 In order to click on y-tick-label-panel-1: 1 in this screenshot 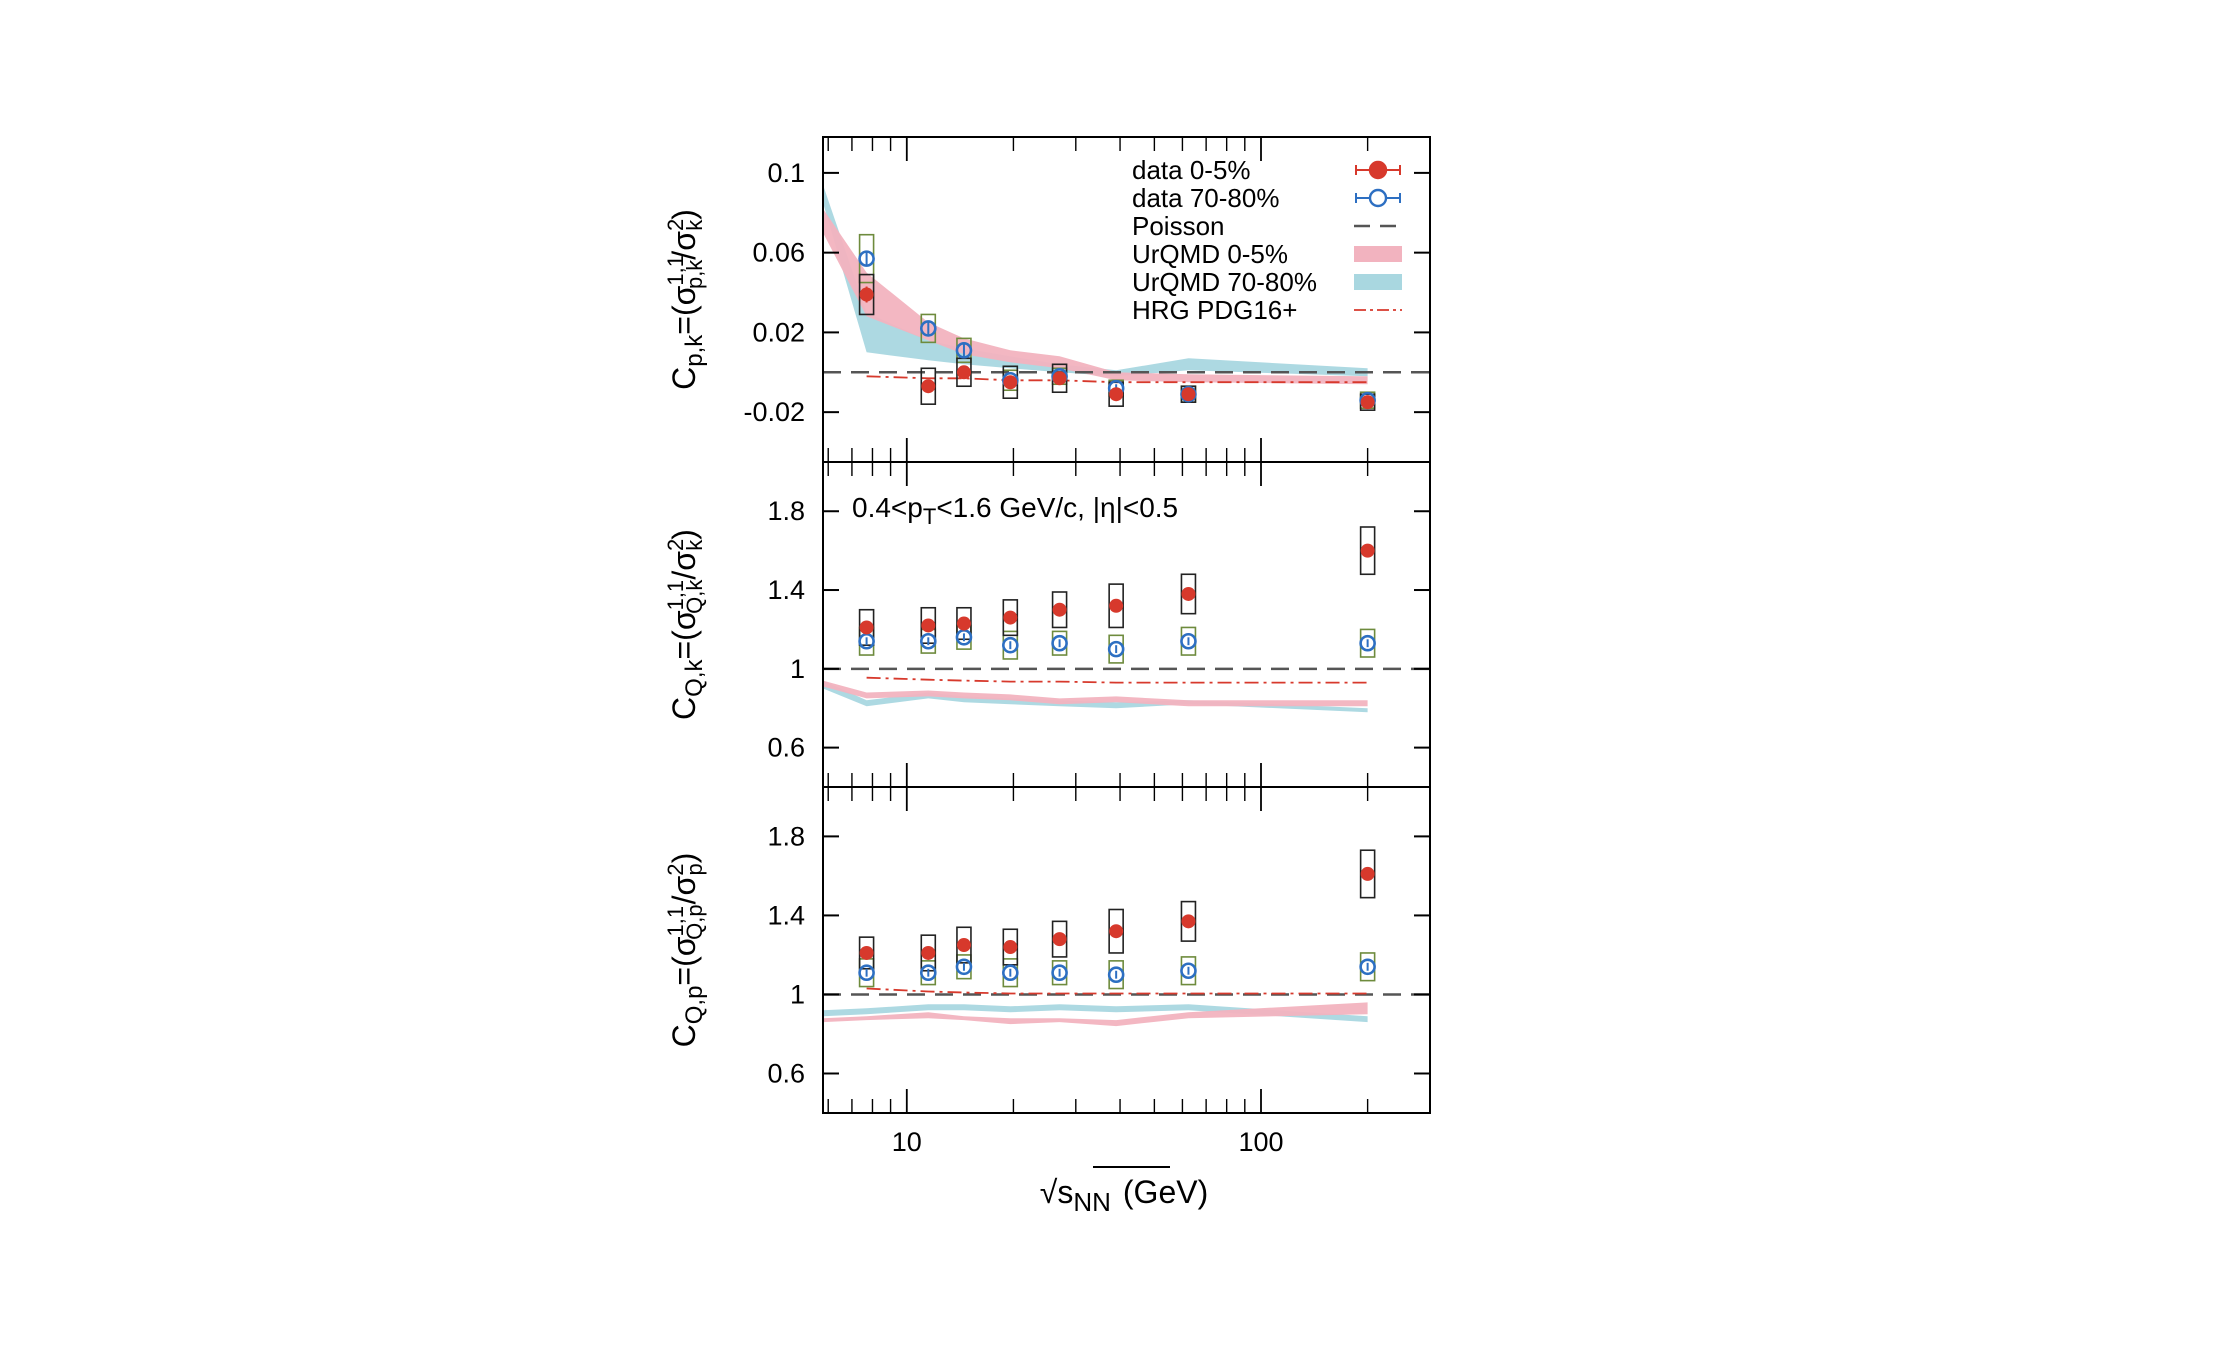, I will do `click(797, 669)`.